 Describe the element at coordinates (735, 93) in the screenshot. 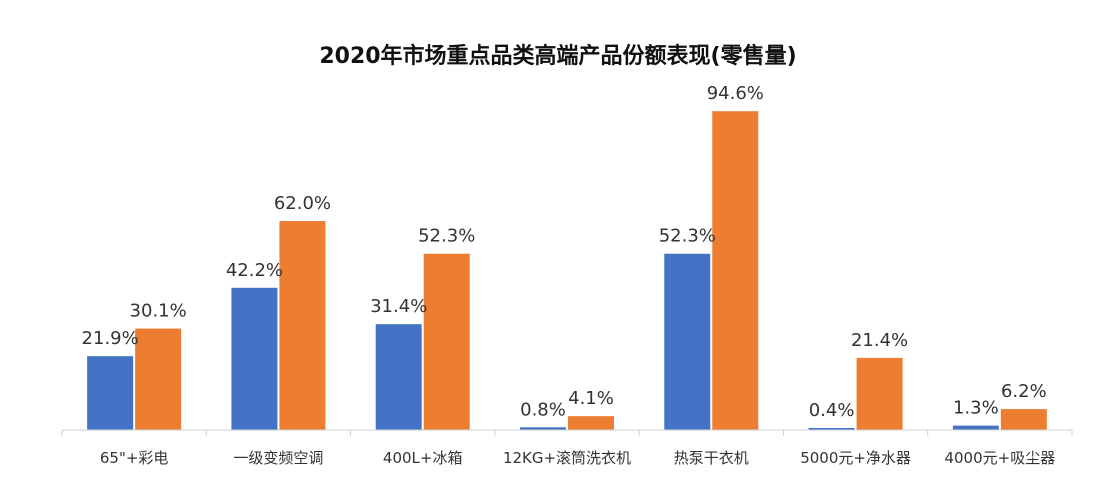

I see `value-label-series-2-4: 94.6%` at that location.